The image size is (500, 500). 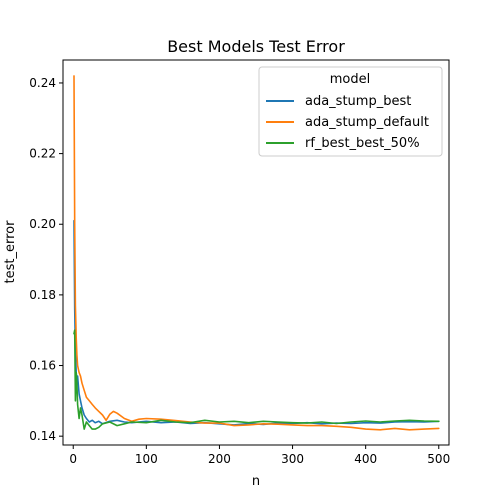 I want to click on x-tick-label: 300, so click(x=292, y=459).